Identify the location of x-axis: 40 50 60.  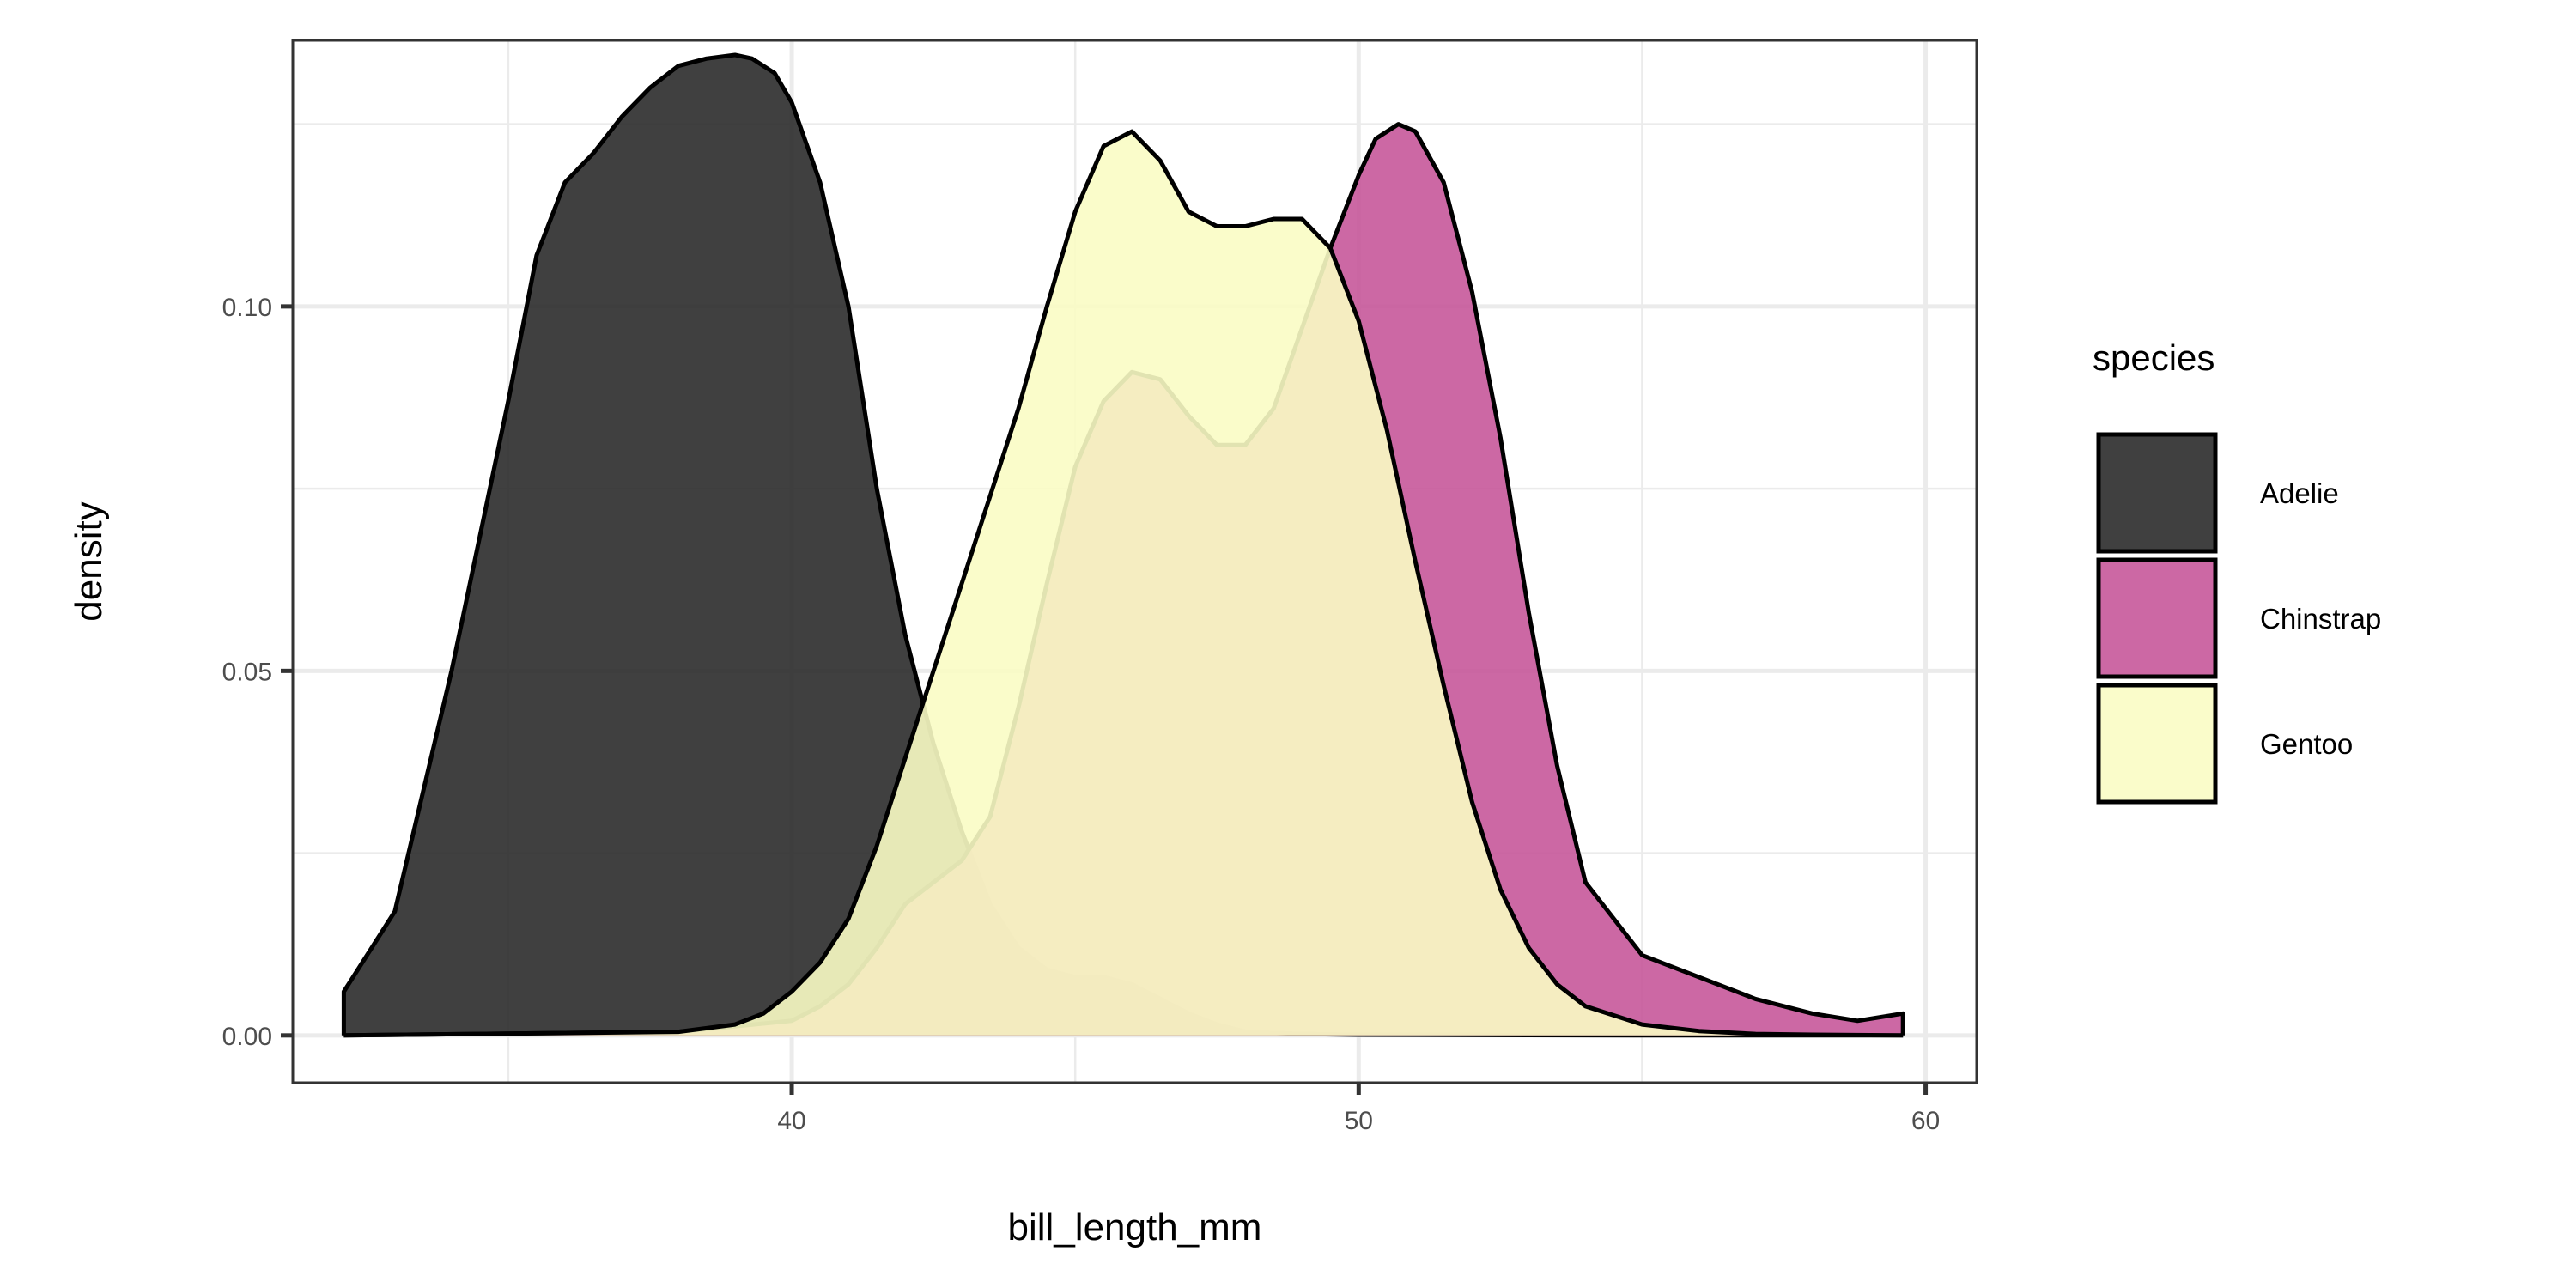
(1358, 1109).